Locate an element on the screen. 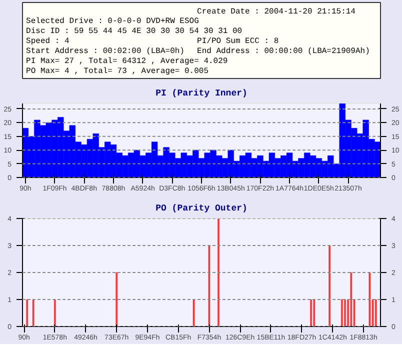 The image size is (402, 345). text: Start Address : 00:02:00 (LBA=0h) is located at coordinates (105, 51).